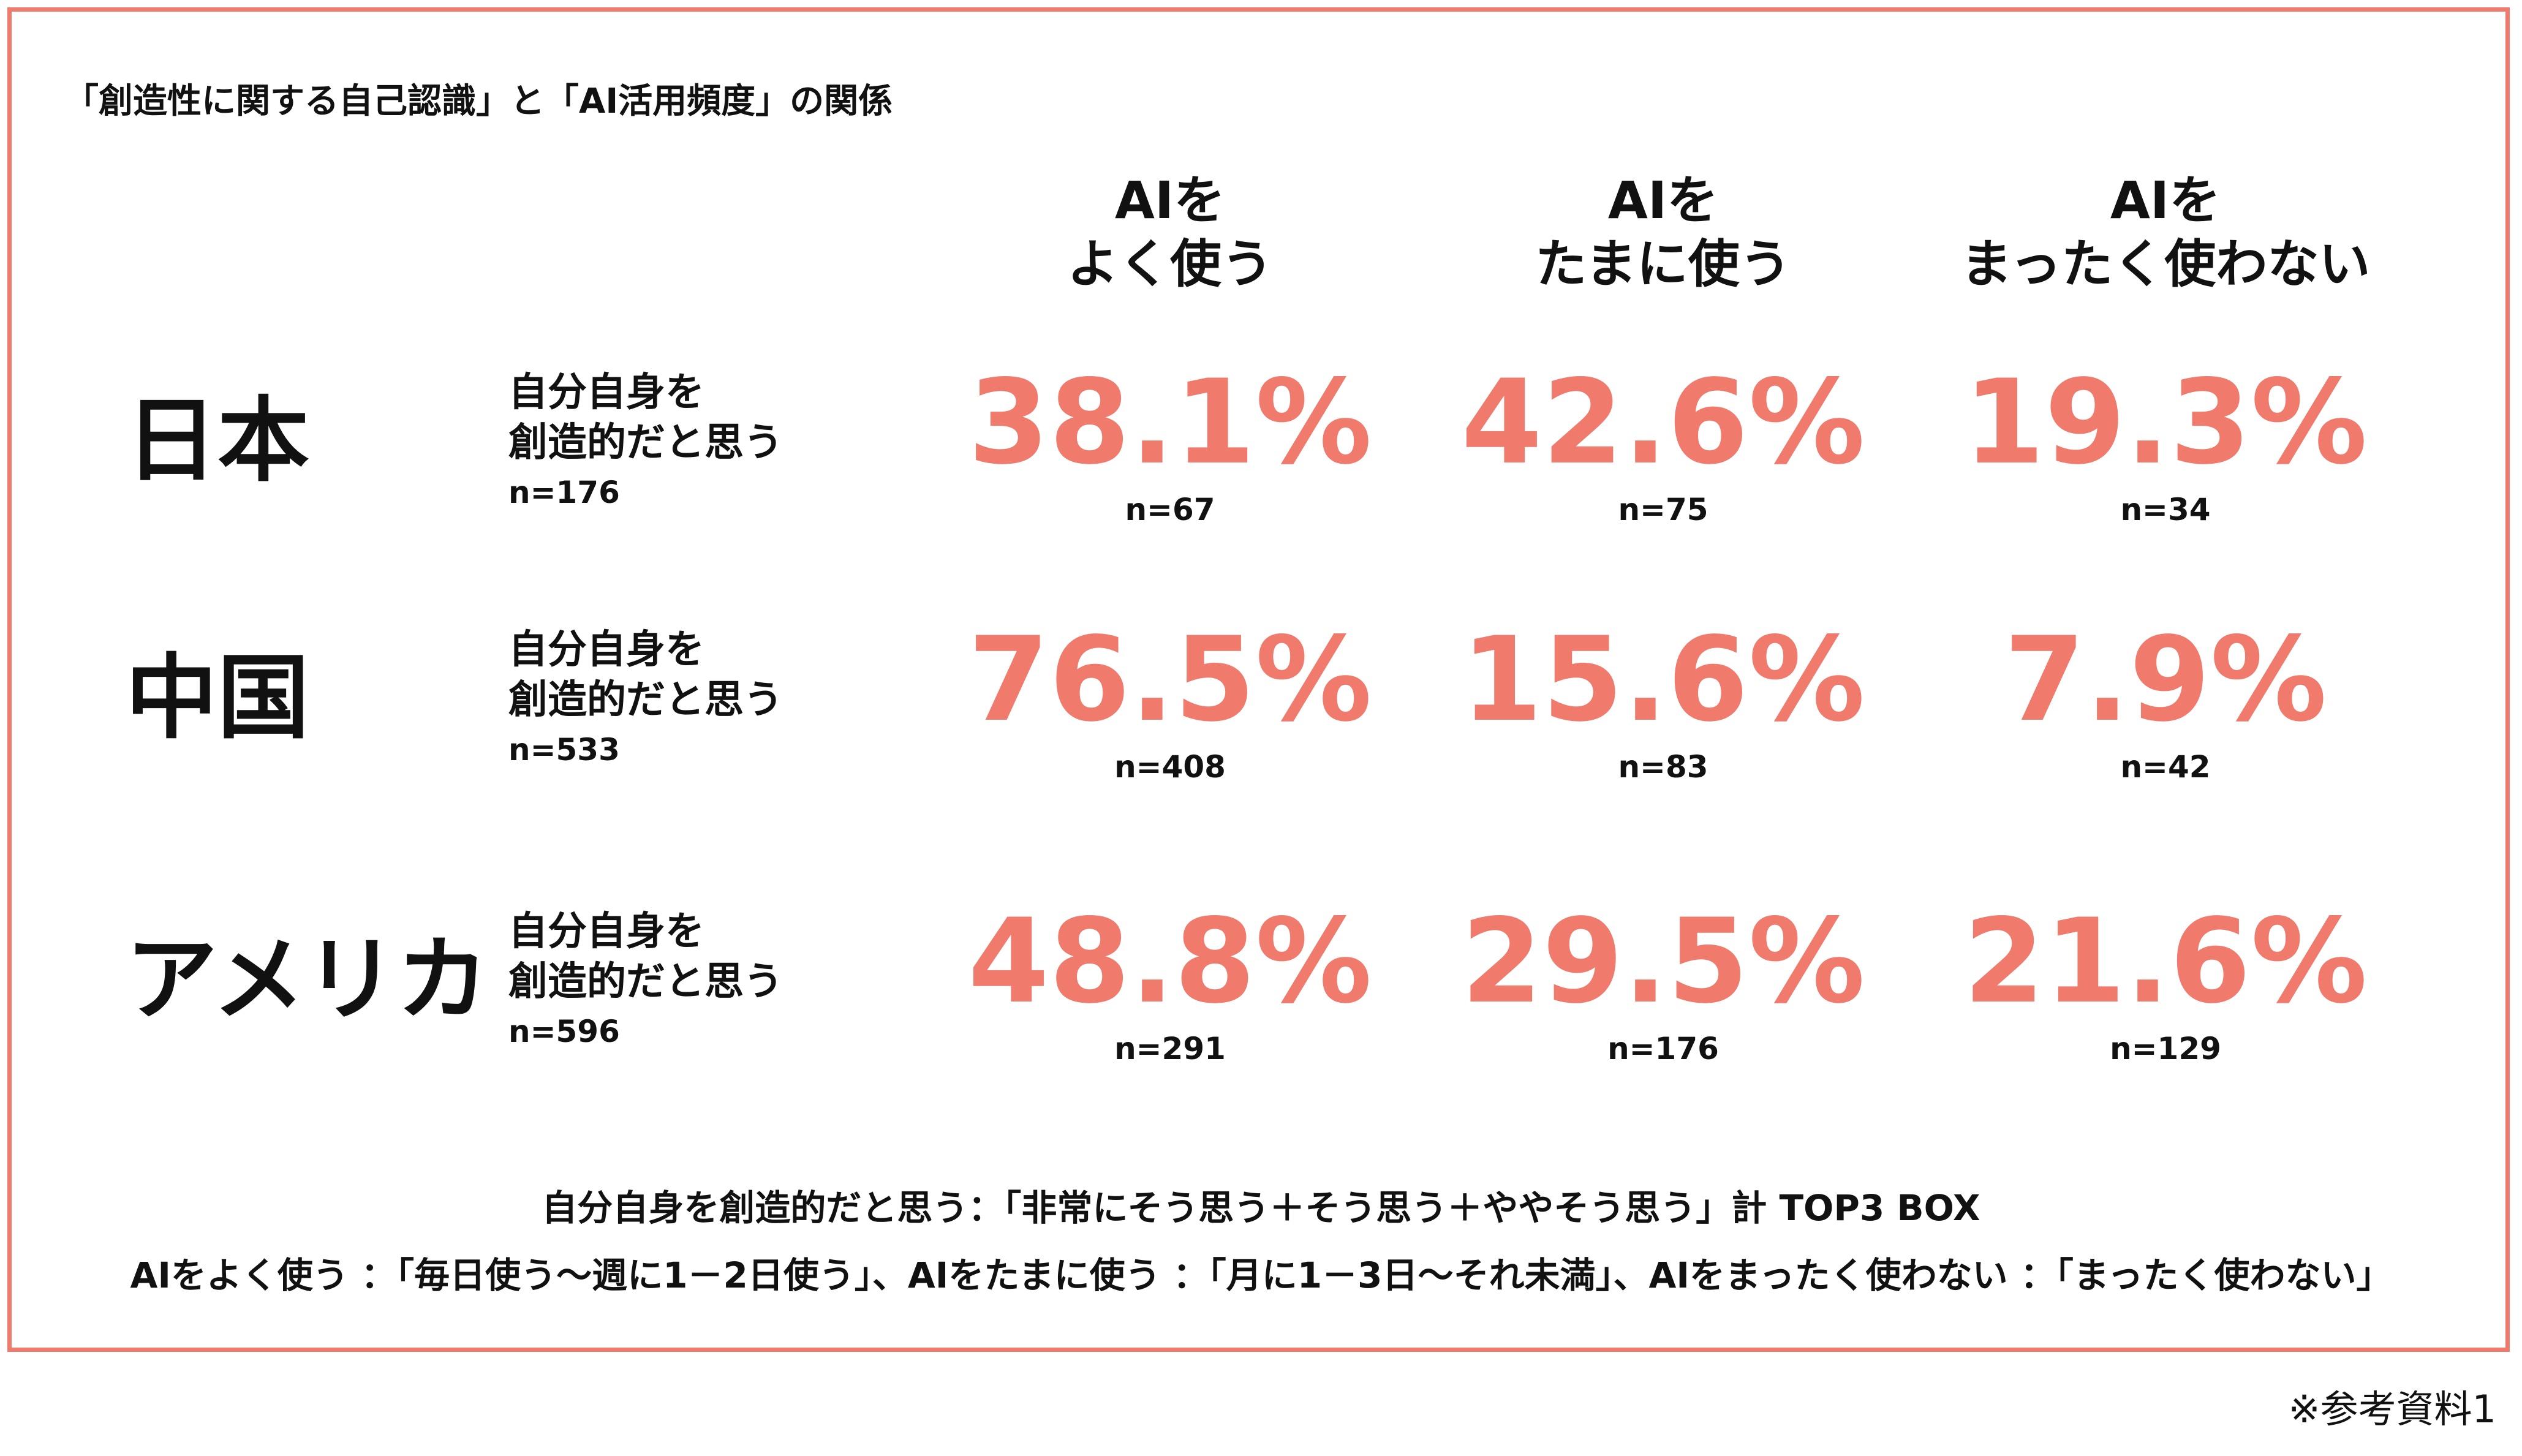 The height and width of the screenshot is (1456, 2522). What do you see at coordinates (1663, 264) in the screenshot?
I see `column-header-line2: たまに使う` at bounding box center [1663, 264].